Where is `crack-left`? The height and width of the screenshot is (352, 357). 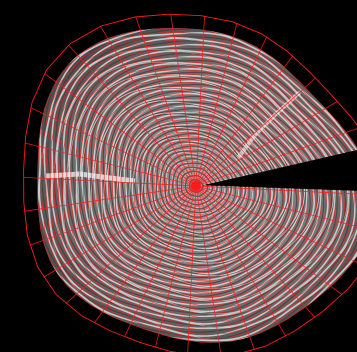 crack-left is located at coordinates (90, 177).